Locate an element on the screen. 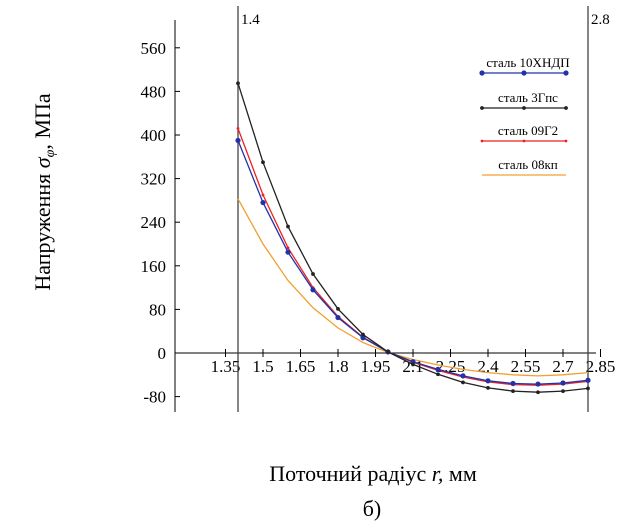  x-tick-label: 2.85 is located at coordinates (601, 366).